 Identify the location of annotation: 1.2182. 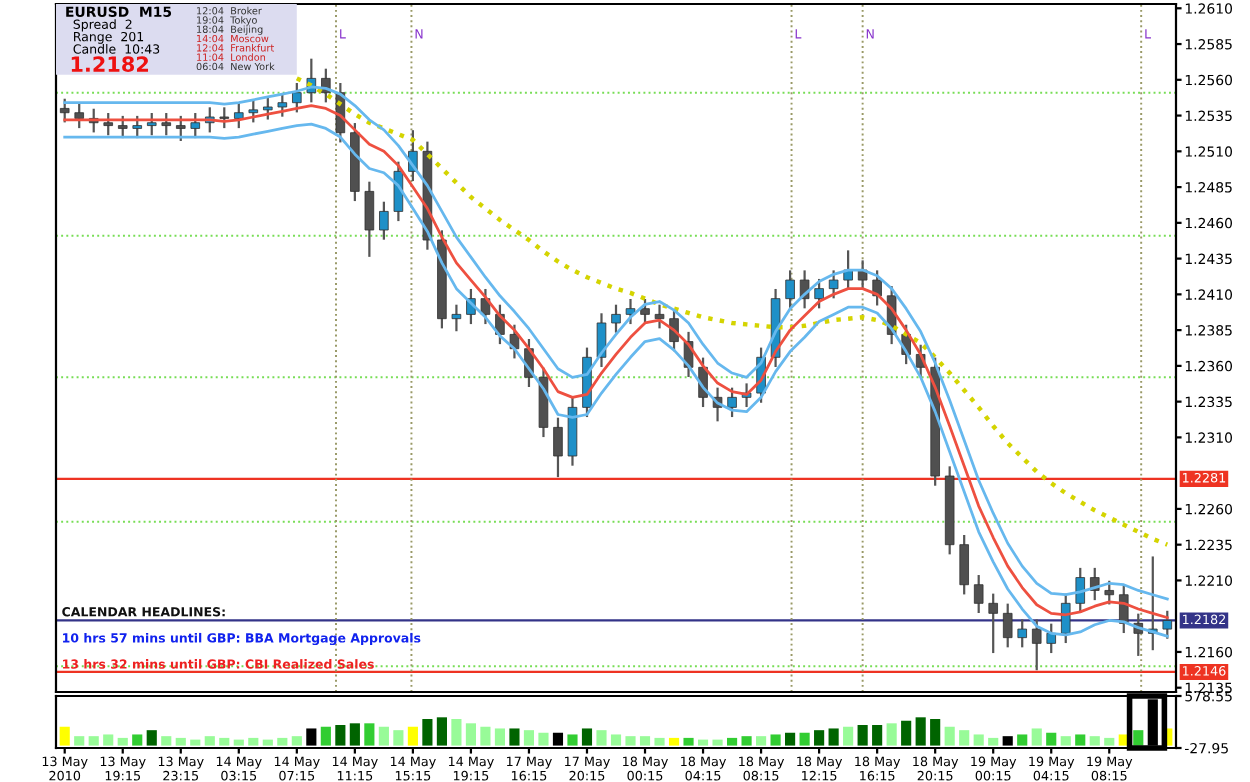
(110, 64).